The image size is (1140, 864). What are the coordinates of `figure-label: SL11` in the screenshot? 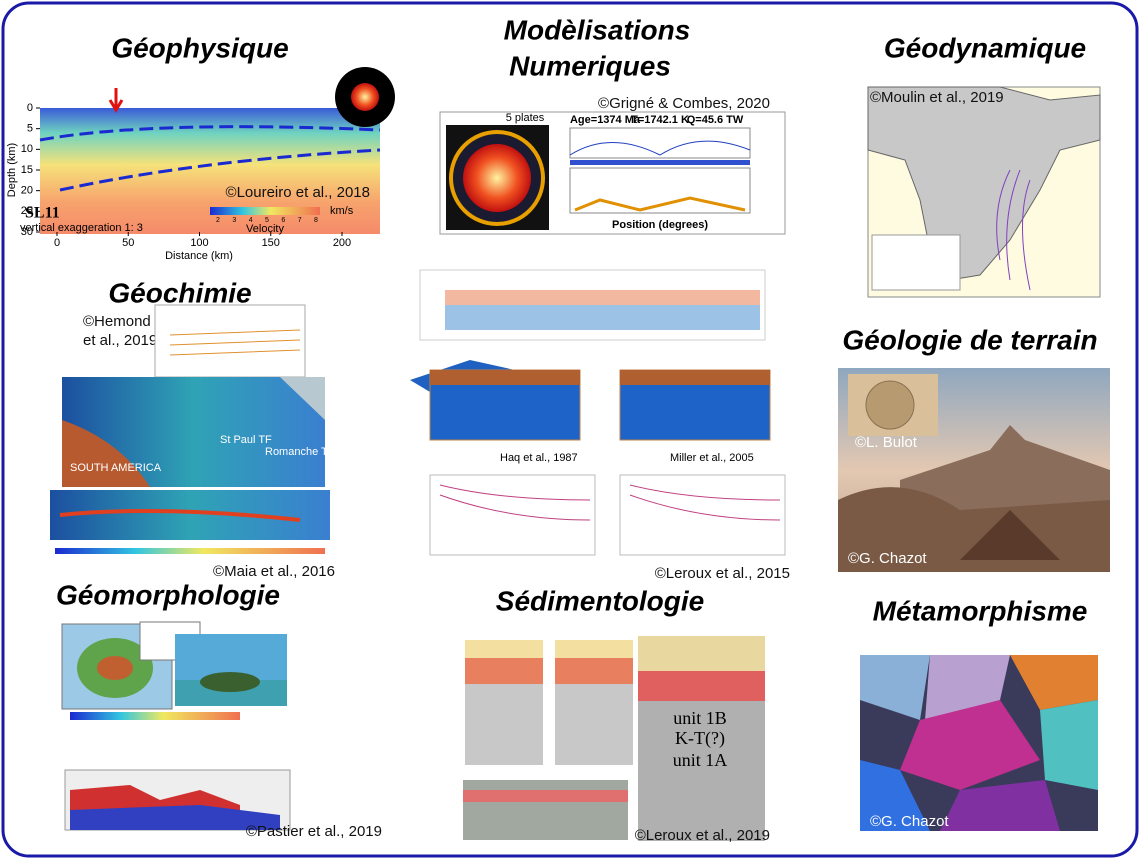 It's located at (42, 213).